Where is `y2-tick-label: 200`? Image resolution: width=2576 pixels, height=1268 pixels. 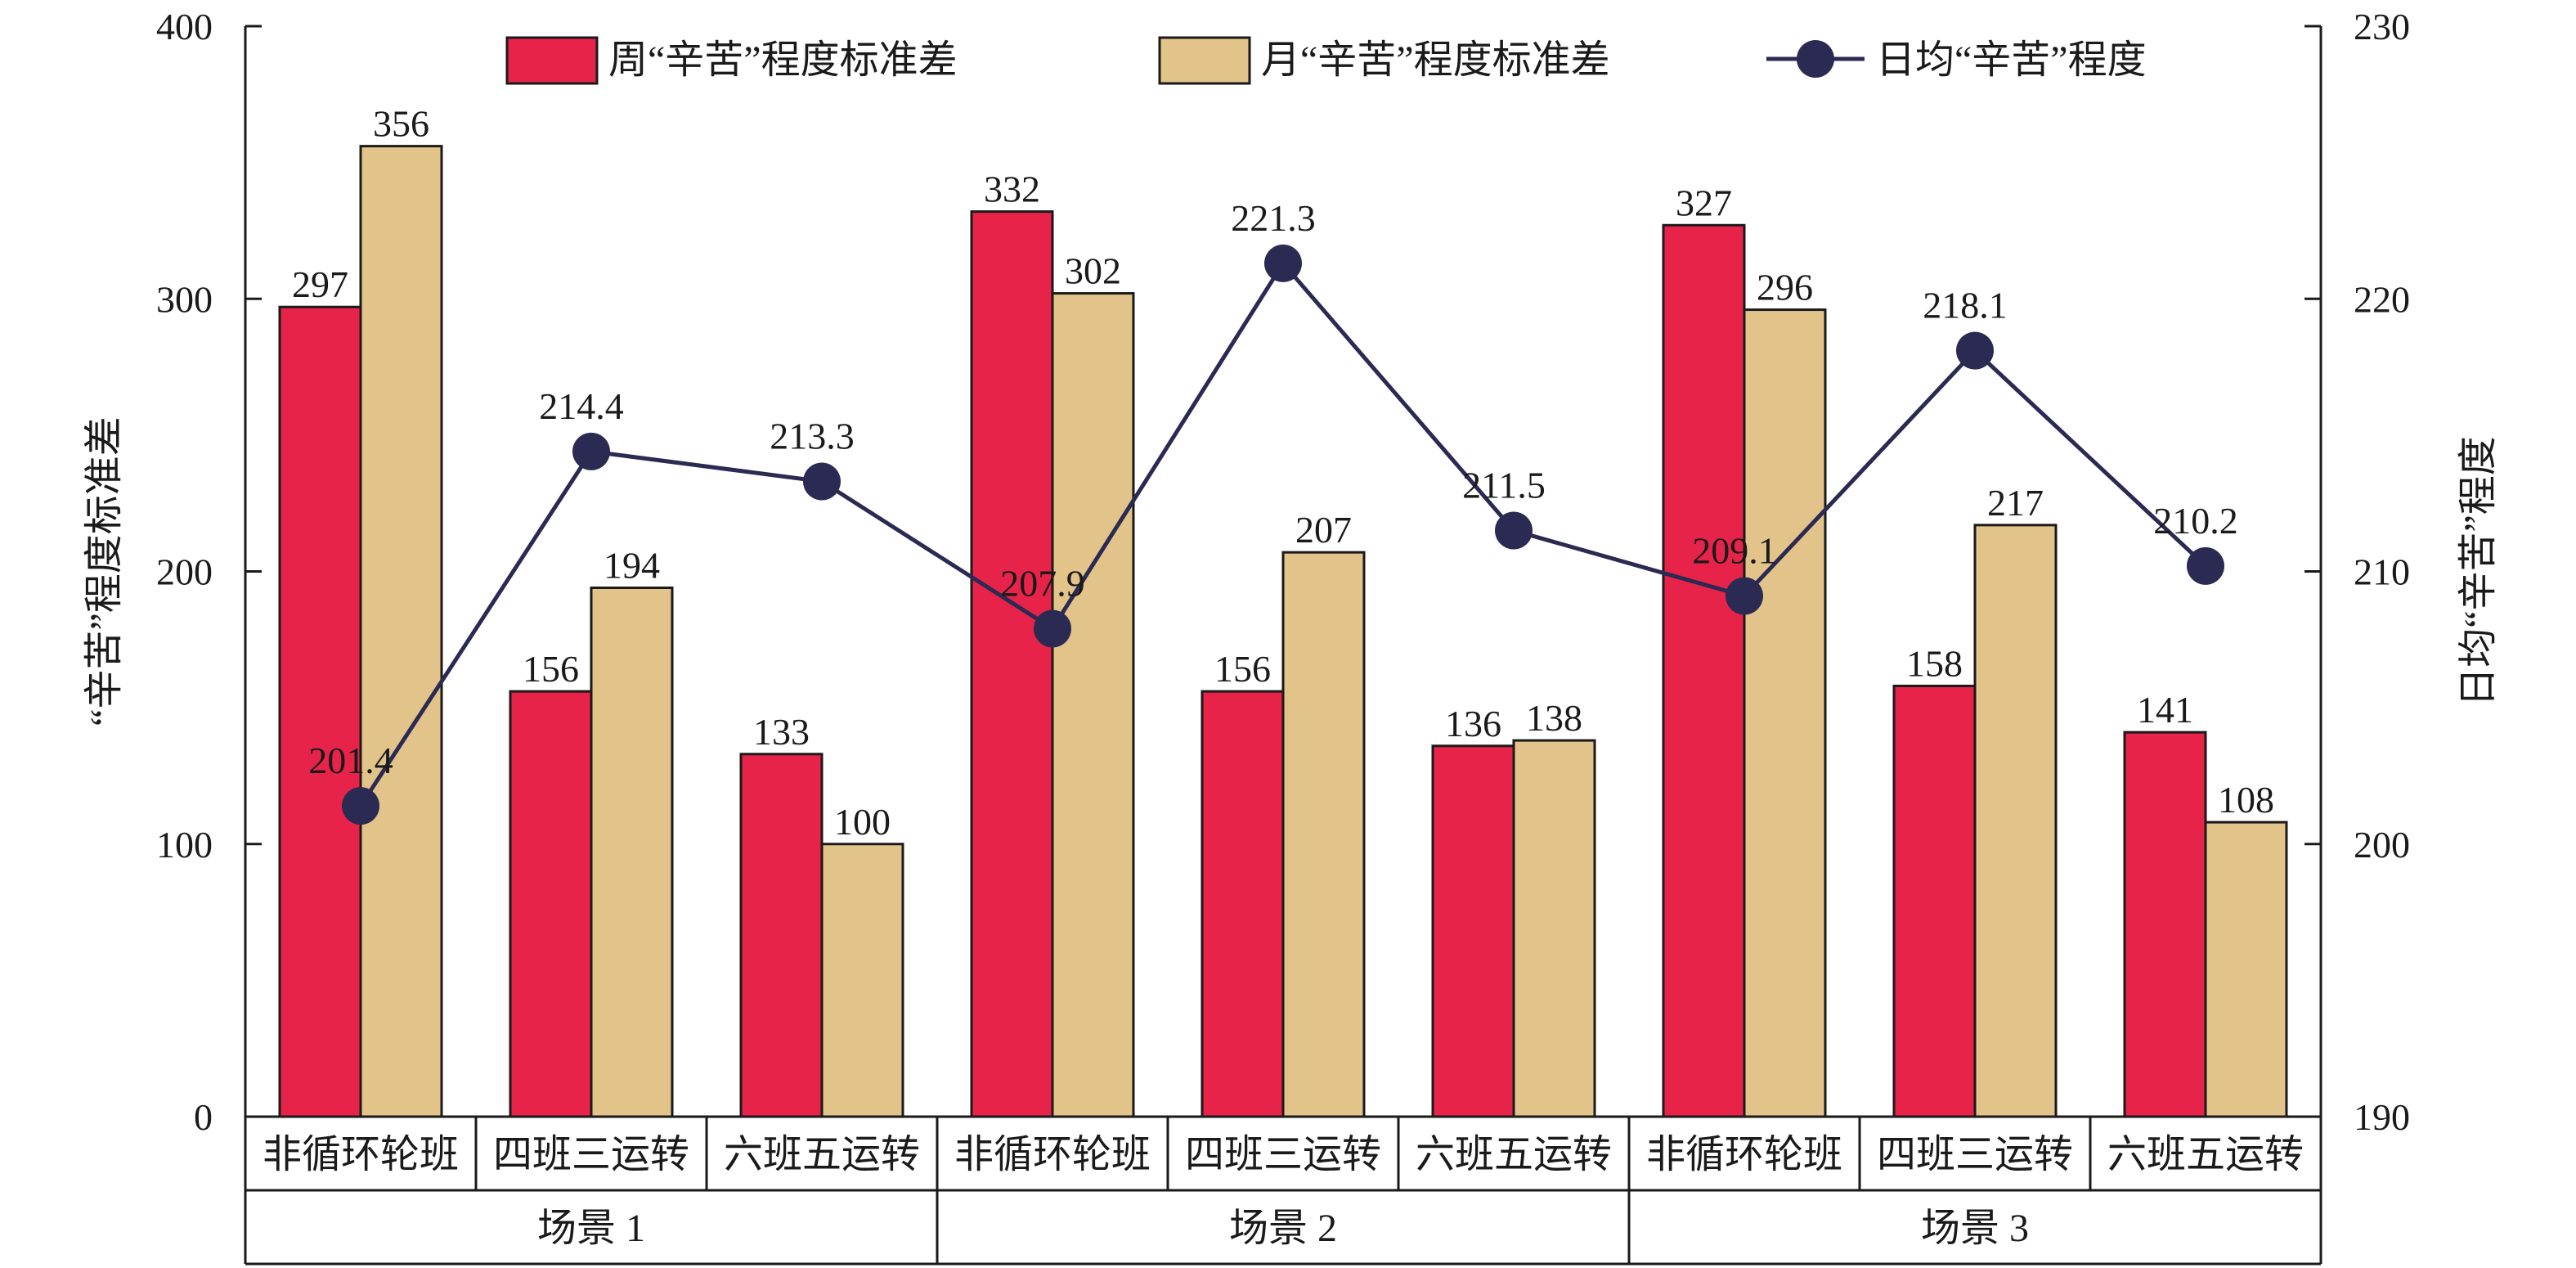 y2-tick-label: 200 is located at coordinates (2382, 845).